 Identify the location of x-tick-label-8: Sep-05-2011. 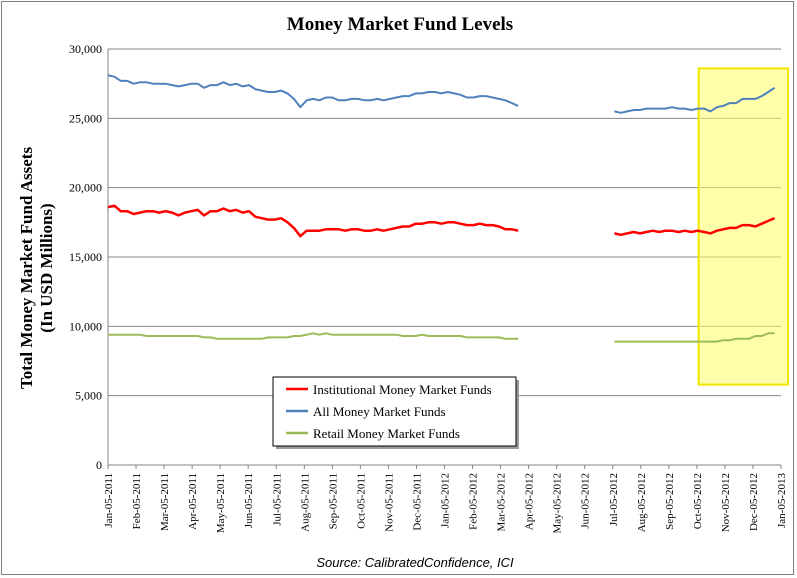
(333, 501).